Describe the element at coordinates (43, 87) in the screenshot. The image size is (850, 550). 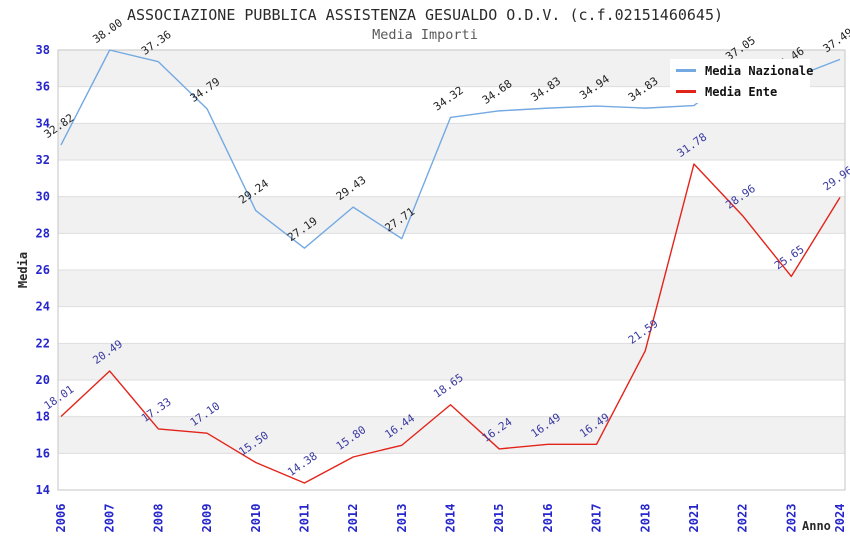
I see `y-tick-label: 36` at that location.